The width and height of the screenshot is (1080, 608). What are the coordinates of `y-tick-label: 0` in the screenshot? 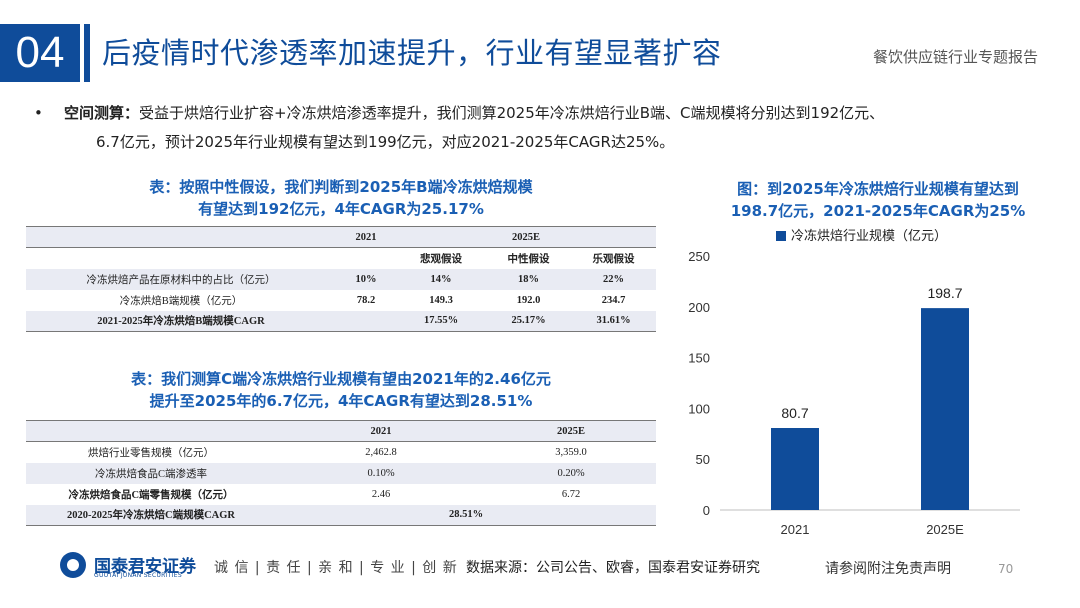 It's located at (706, 510).